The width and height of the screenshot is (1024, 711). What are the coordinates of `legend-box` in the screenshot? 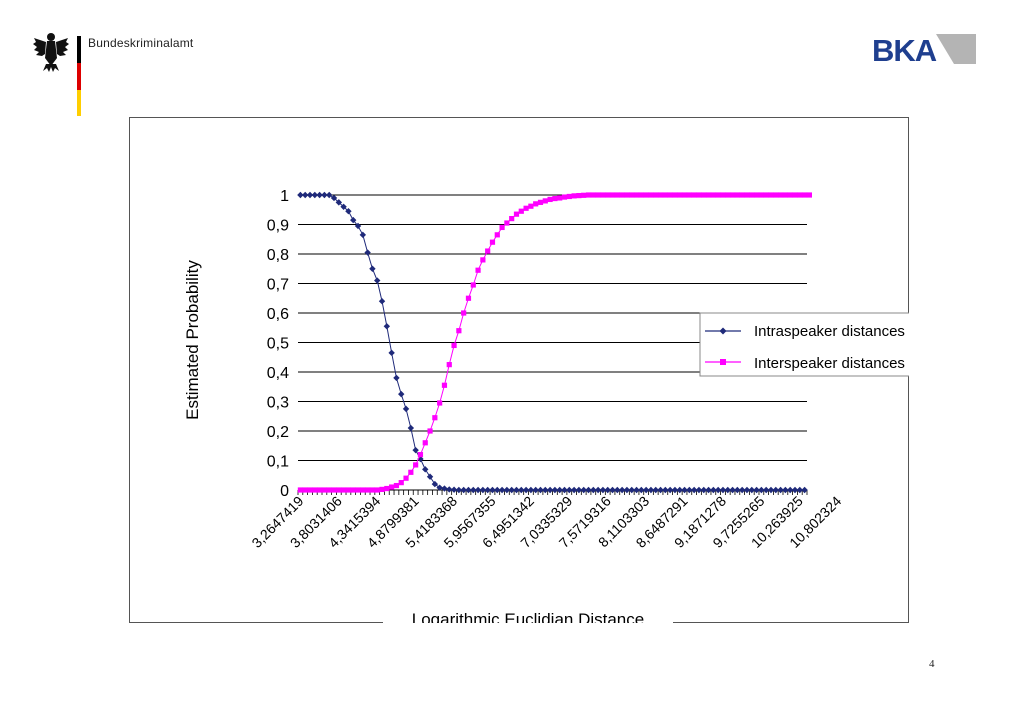 It's located at (804, 344).